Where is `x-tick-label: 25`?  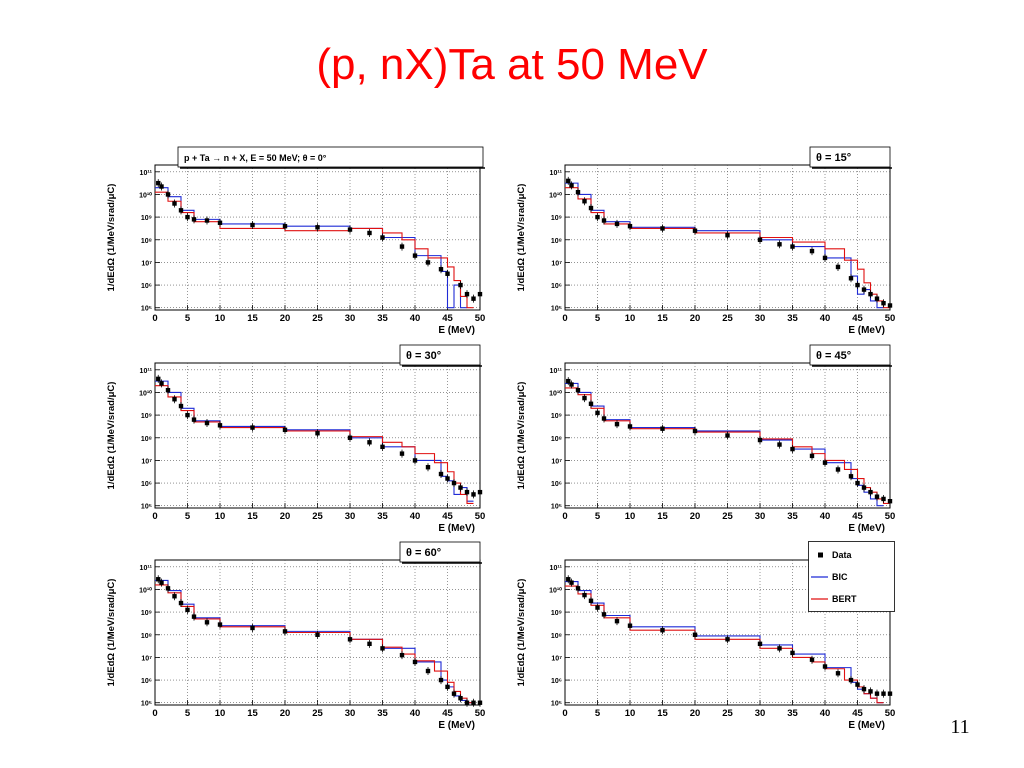 x-tick-label: 25 is located at coordinates (317, 318).